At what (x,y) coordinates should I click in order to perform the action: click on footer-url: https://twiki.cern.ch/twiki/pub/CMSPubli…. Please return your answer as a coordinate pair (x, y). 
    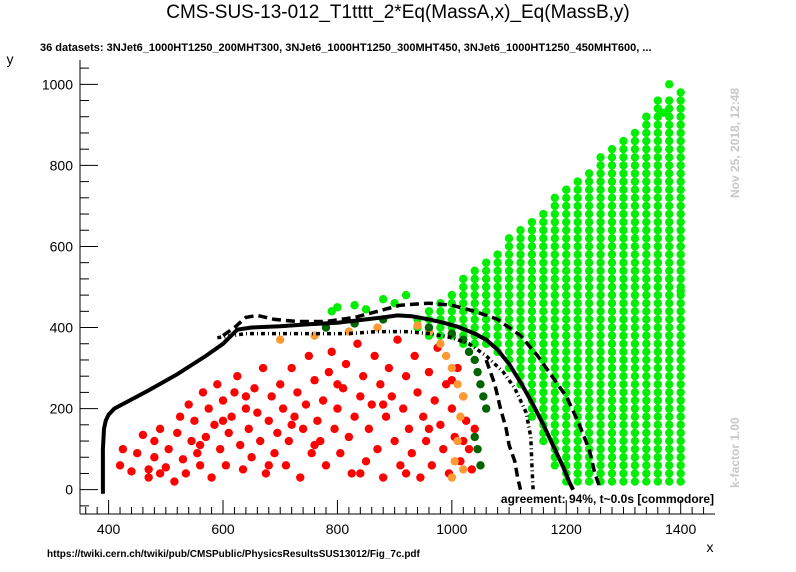
    Looking at the image, I should click on (233, 554).